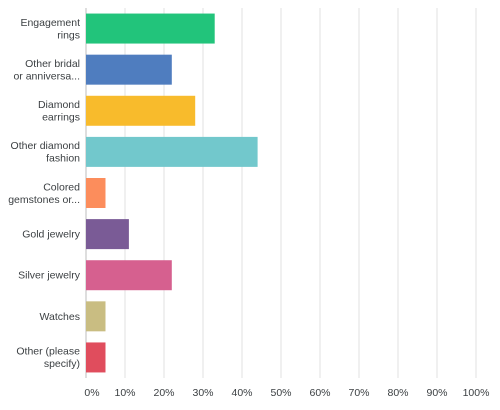 The height and width of the screenshot is (410, 500). Describe the element at coordinates (46, 152) in the screenshot. I see `category-label: Other diamond fashion` at that location.